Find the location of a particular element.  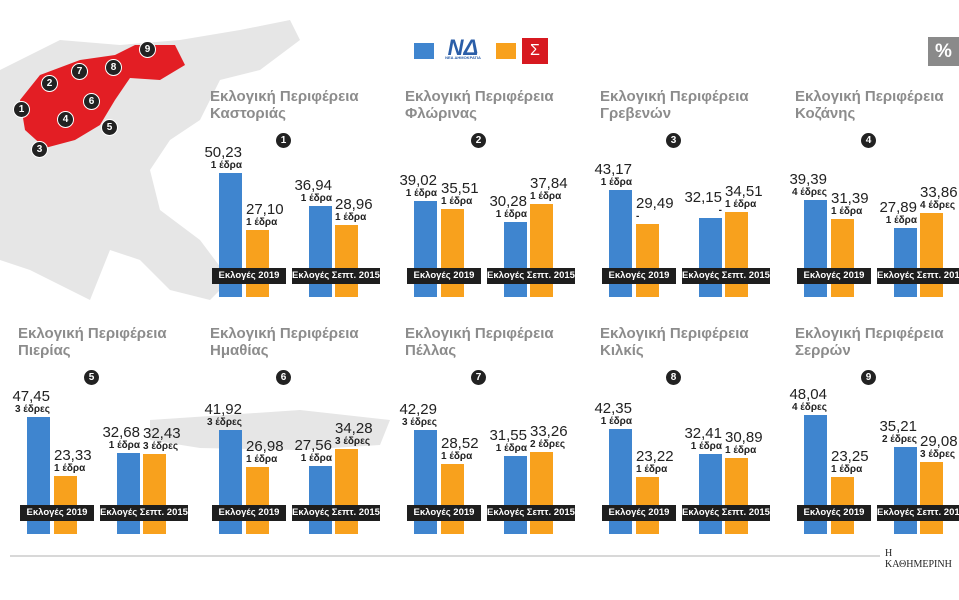

panel-title: Εκλογική Περιφέρεια Πέλλας is located at coordinates (479, 342).